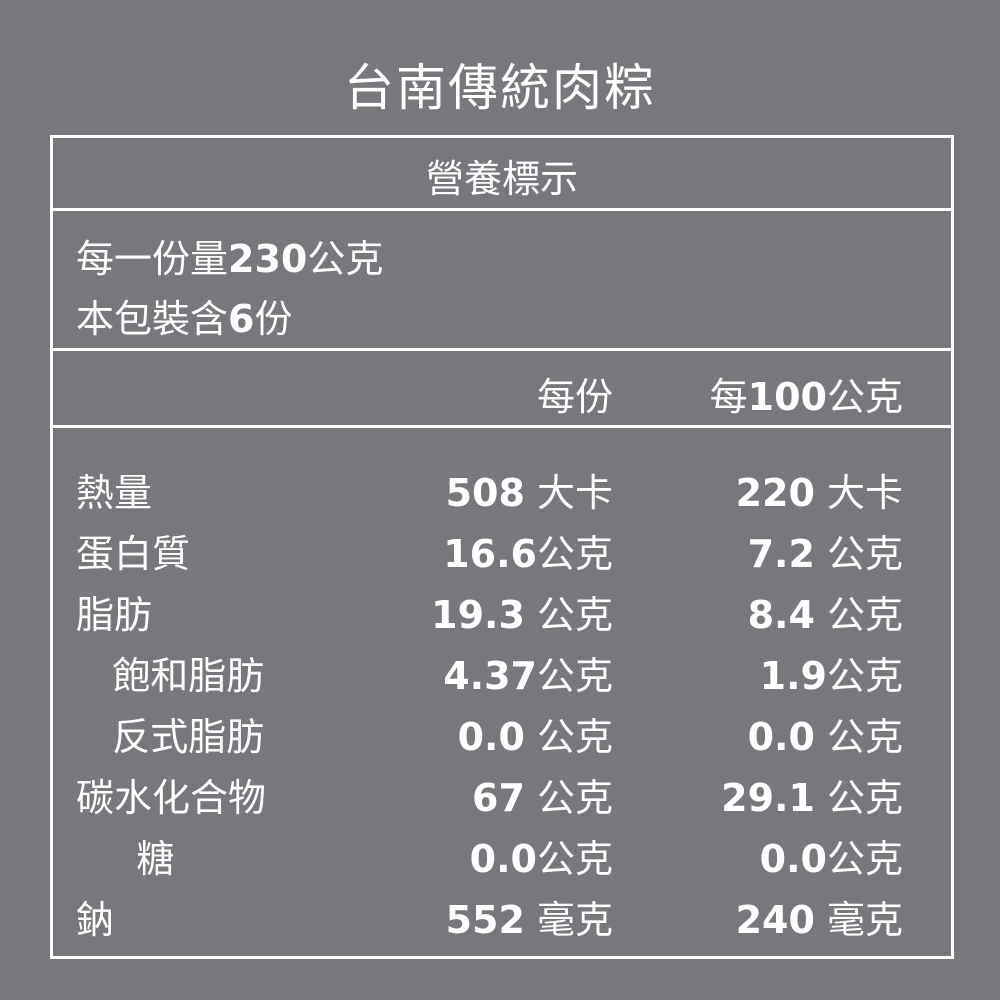 The height and width of the screenshot is (1000, 1000). I want to click on value: 7.2, so click(781, 554).